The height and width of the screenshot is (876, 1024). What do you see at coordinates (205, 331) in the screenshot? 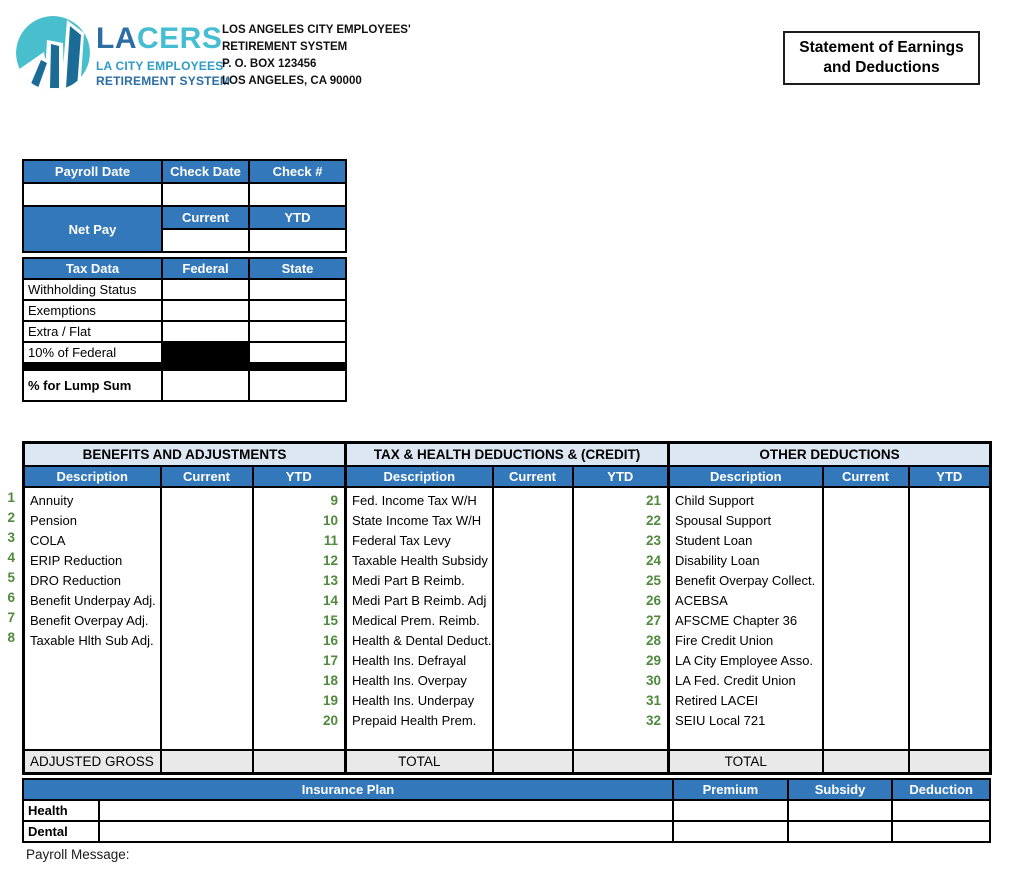
I see `extra-flat-federal-cell` at bounding box center [205, 331].